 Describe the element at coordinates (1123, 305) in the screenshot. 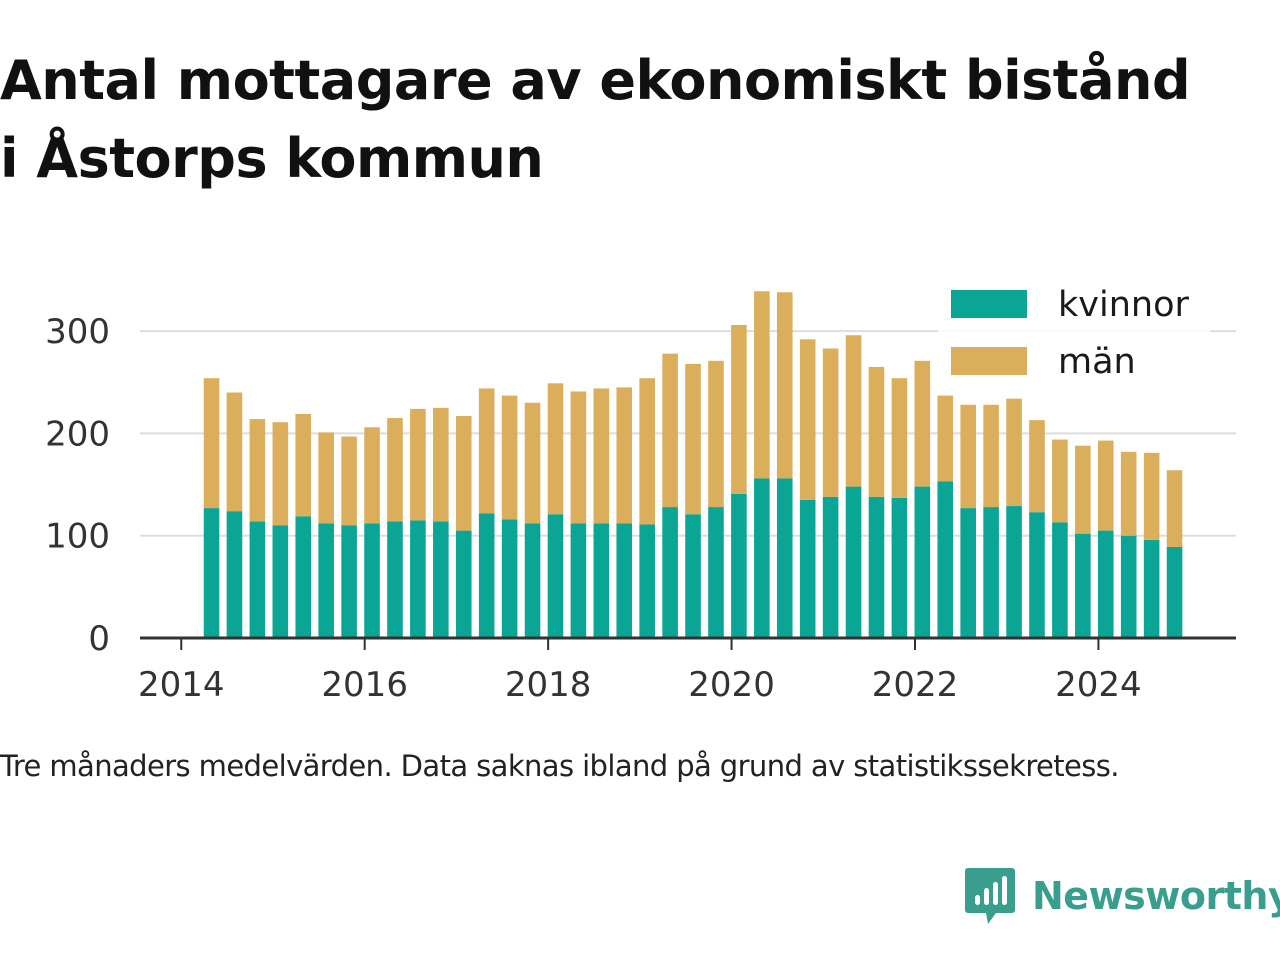

I see `legend-label-kvinnor: kvinnor` at that location.